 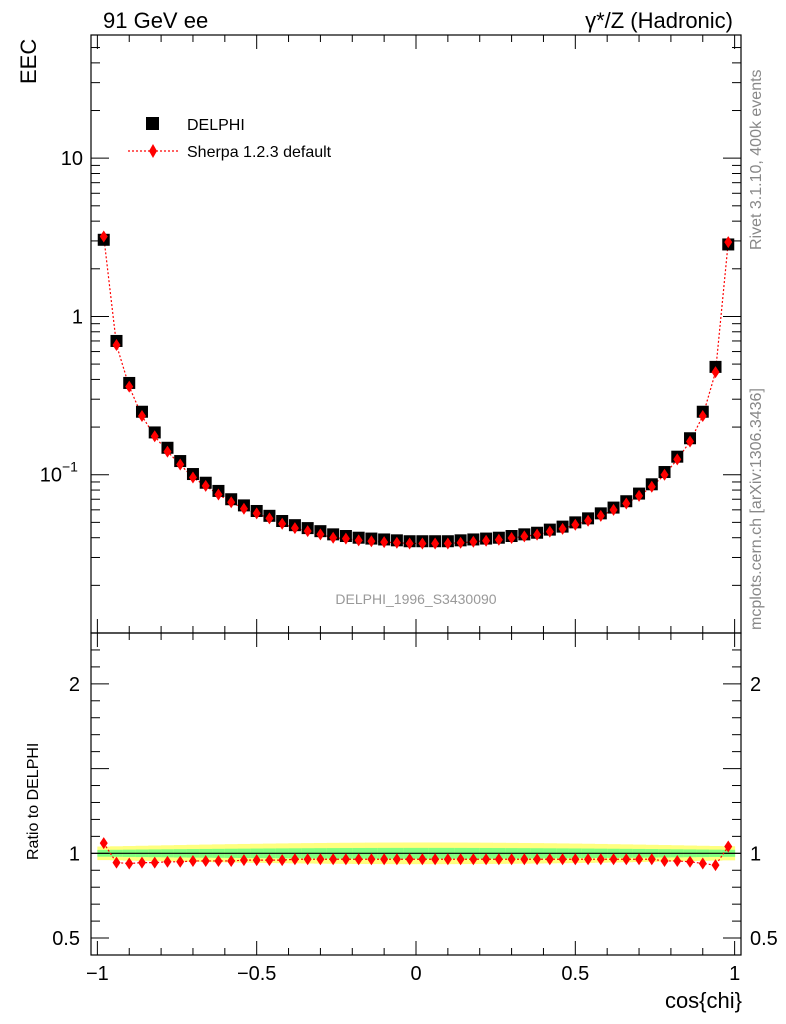 What do you see at coordinates (755, 685) in the screenshot?
I see `ratio-y-tick-label-right: 2` at bounding box center [755, 685].